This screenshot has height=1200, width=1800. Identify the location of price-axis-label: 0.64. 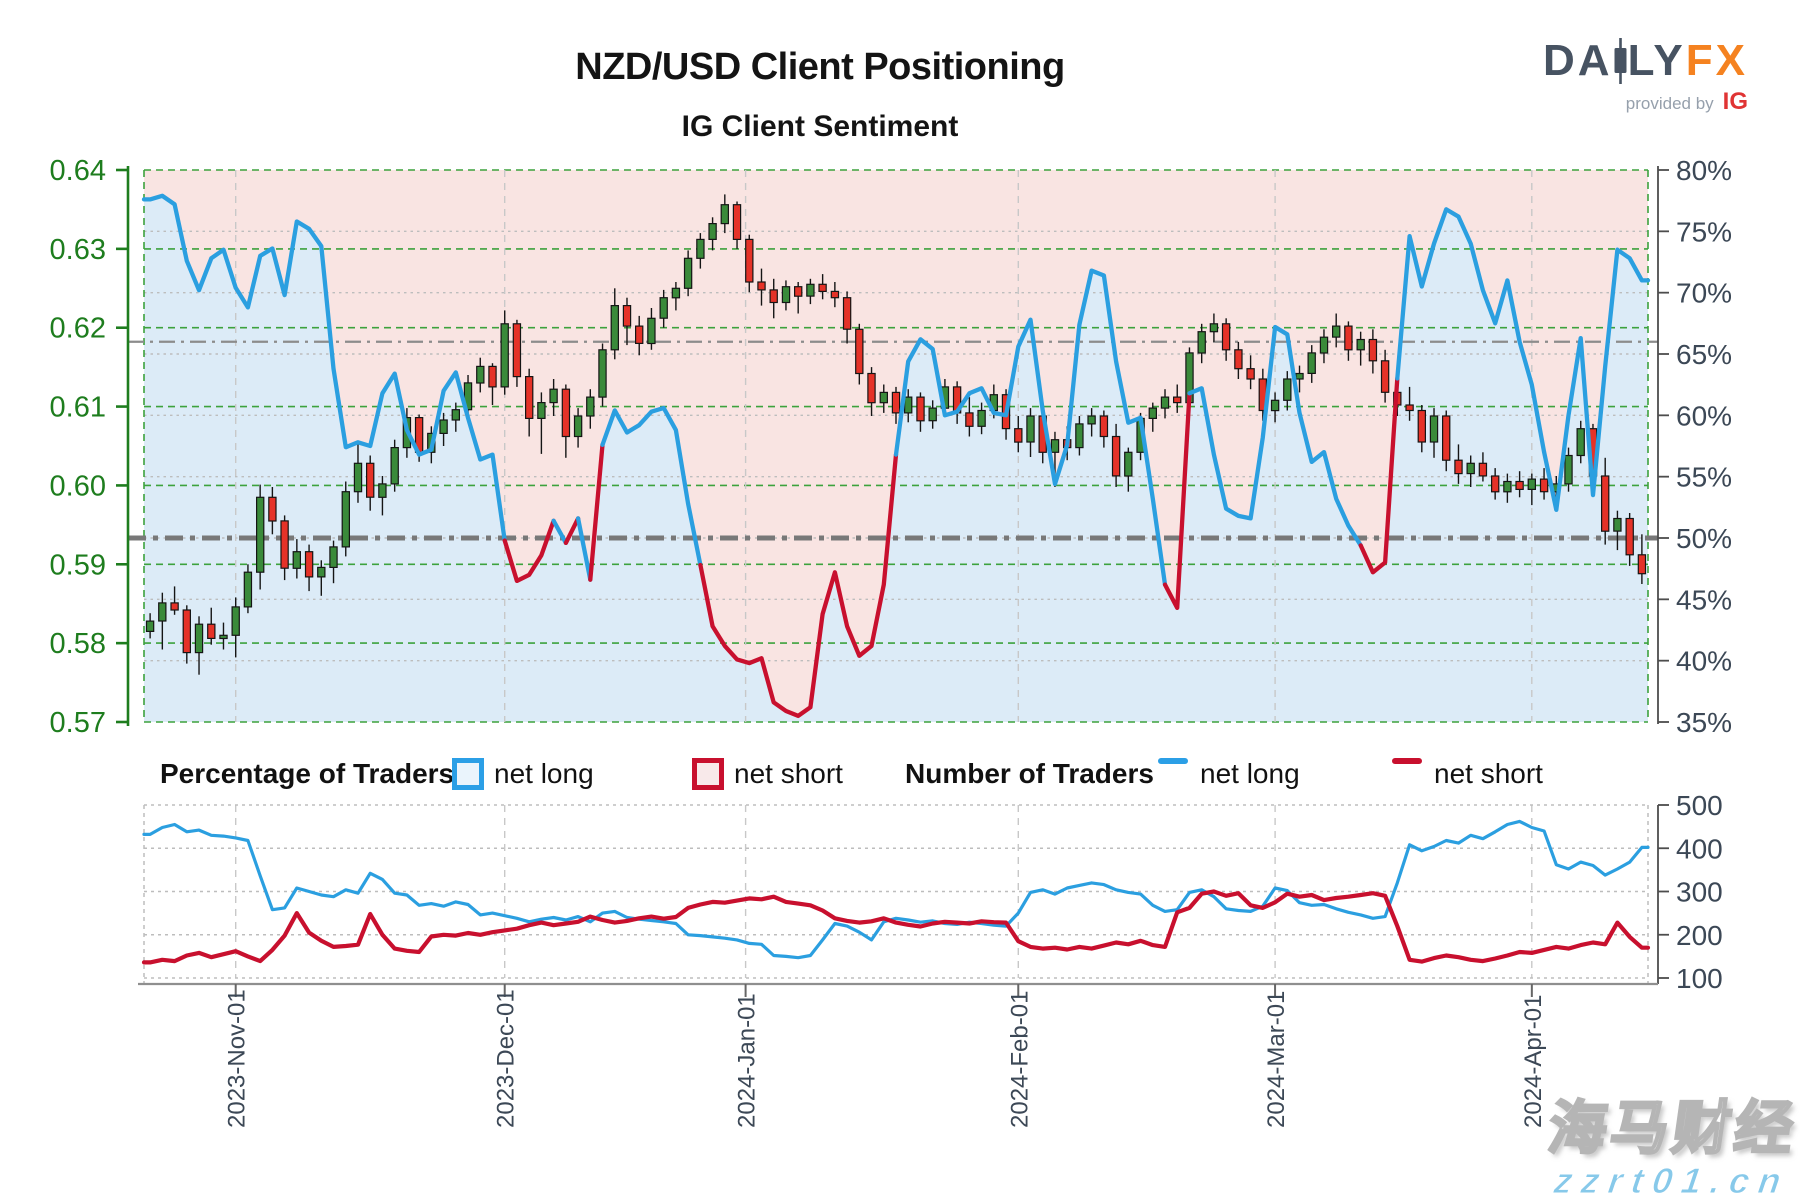
(78, 171).